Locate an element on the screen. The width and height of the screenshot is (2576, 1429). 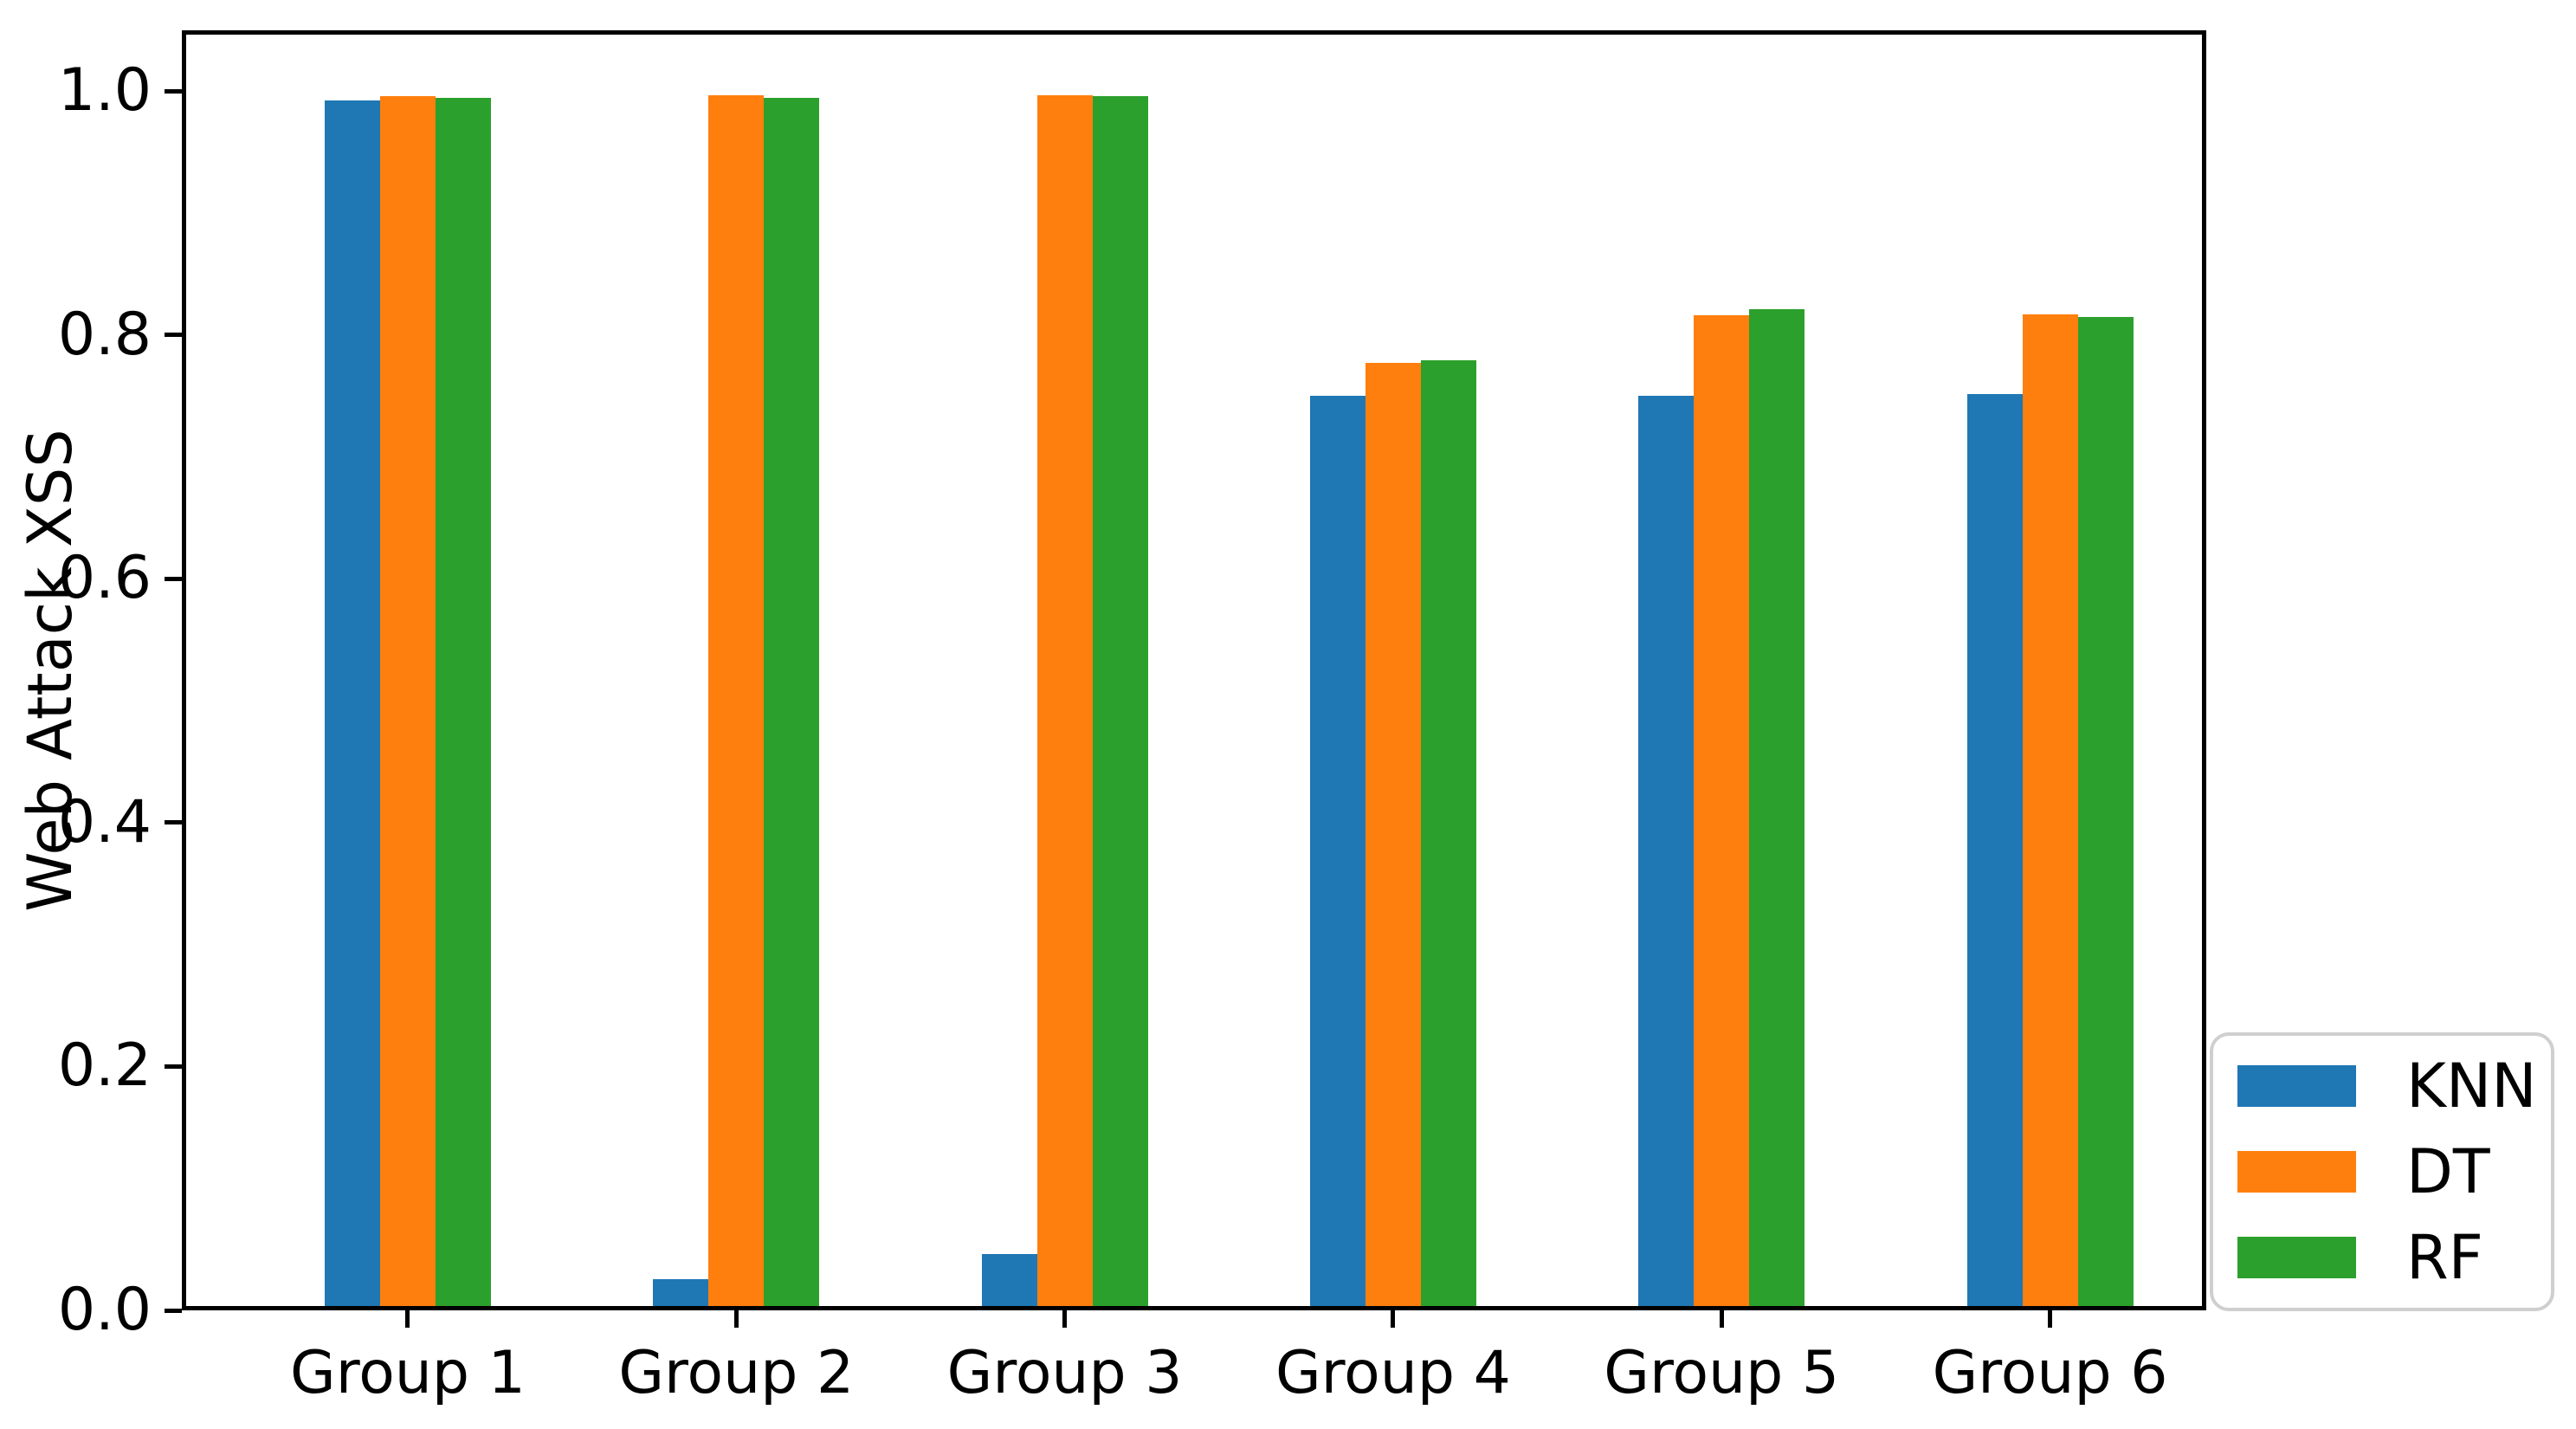
legend-item-rf: RF is located at coordinates (2389, 1257).